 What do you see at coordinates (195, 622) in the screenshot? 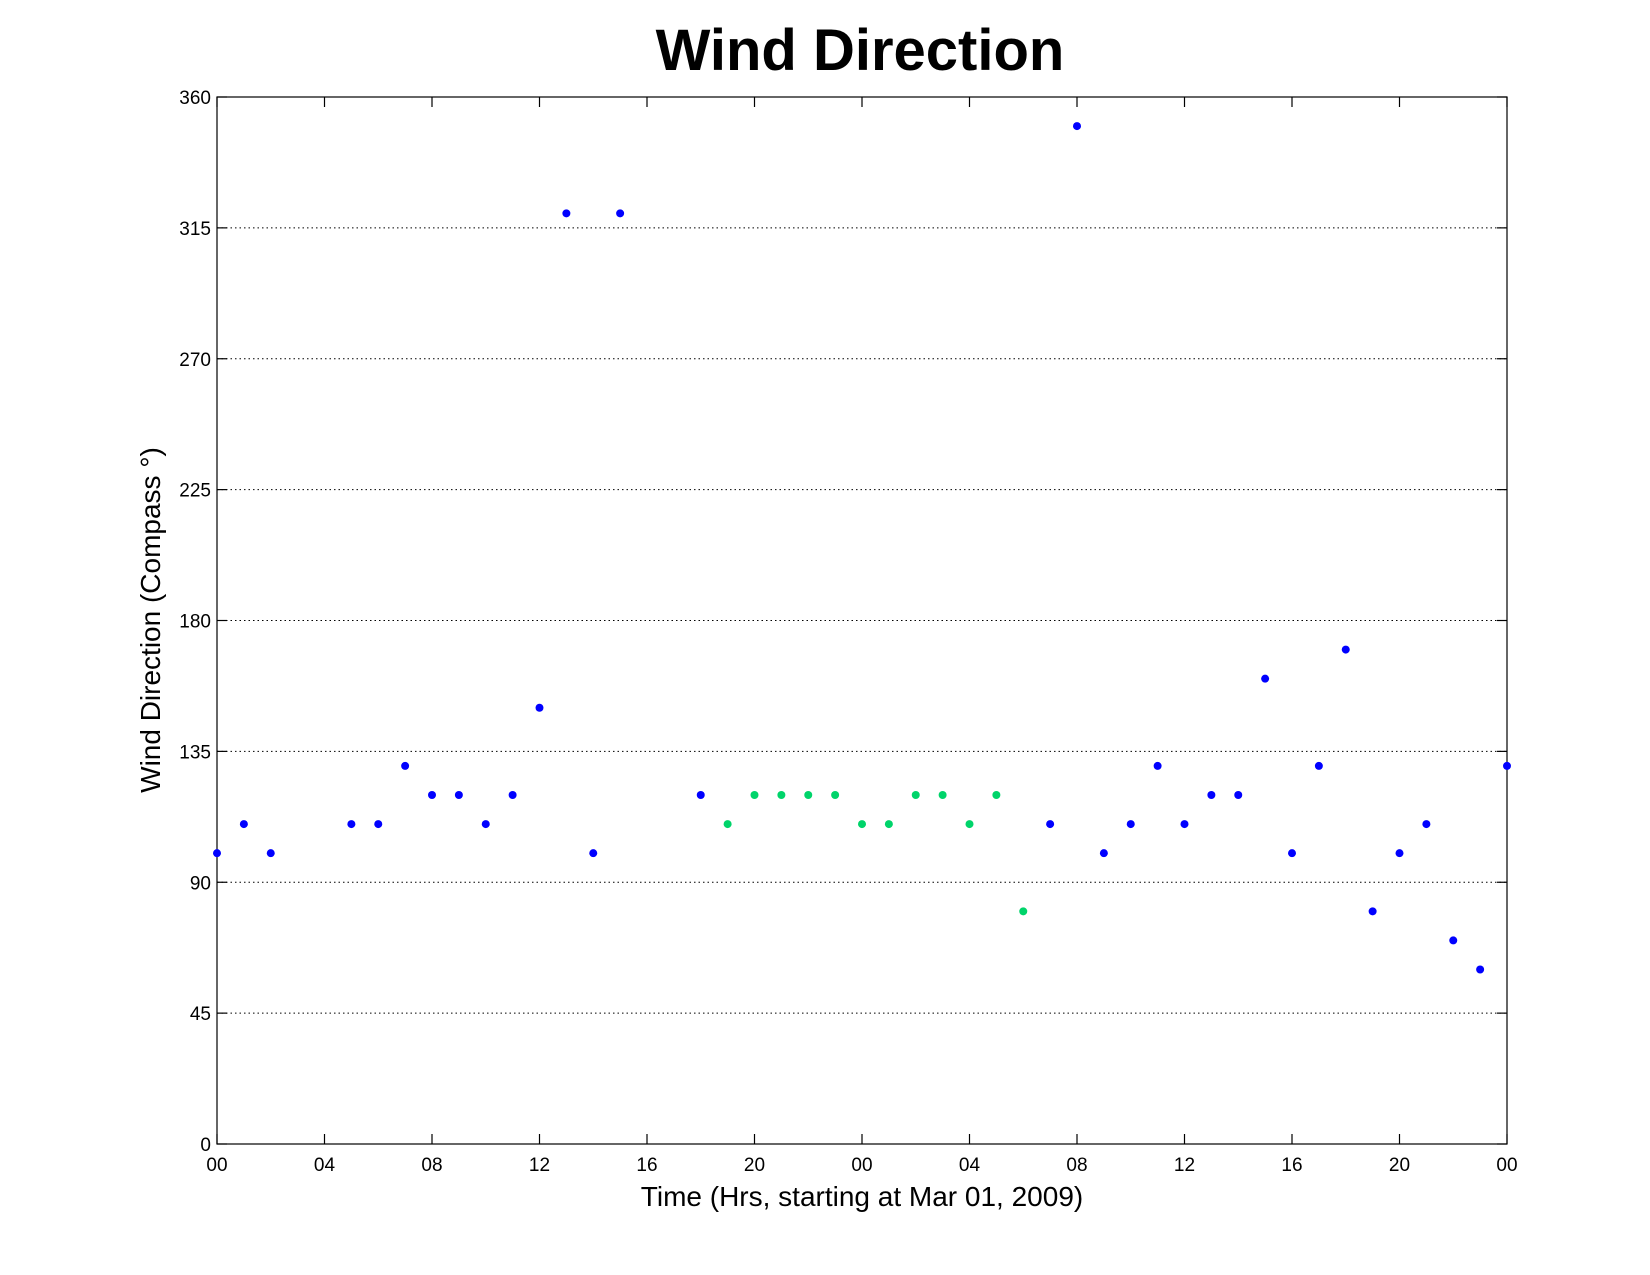
I see `y-tick-label: 180` at bounding box center [195, 622].